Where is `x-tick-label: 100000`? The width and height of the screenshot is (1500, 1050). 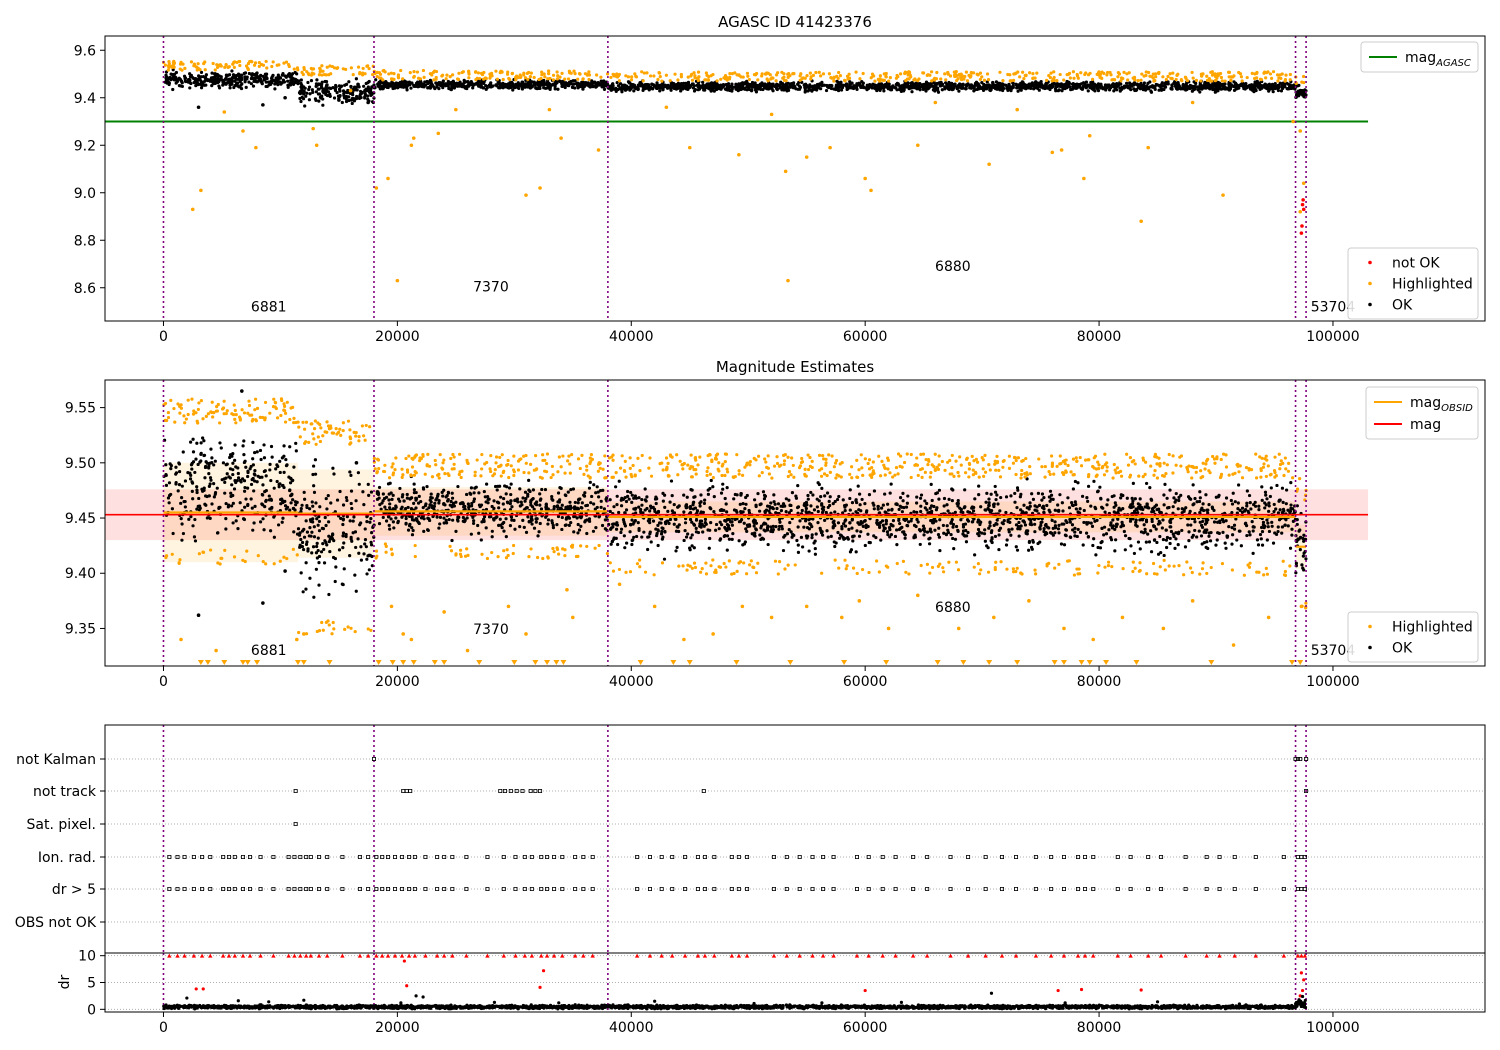 x-tick-label: 100000 is located at coordinates (1332, 337).